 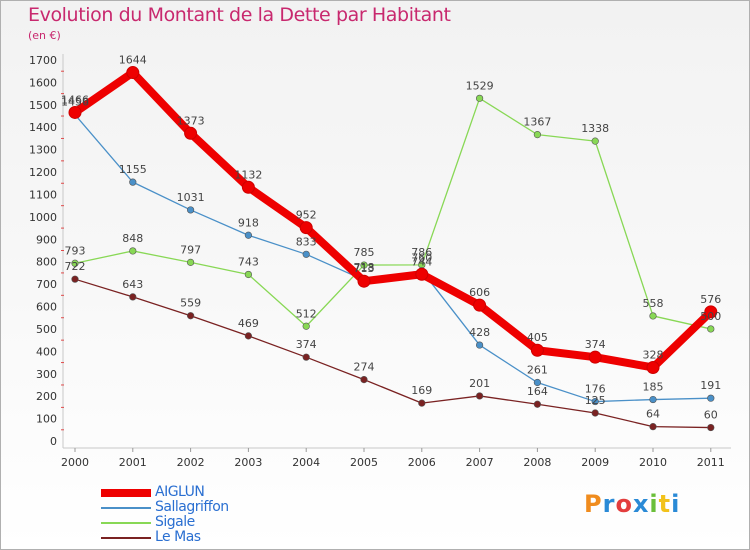 What do you see at coordinates (75, 250) in the screenshot?
I see `data-label: 793` at bounding box center [75, 250].